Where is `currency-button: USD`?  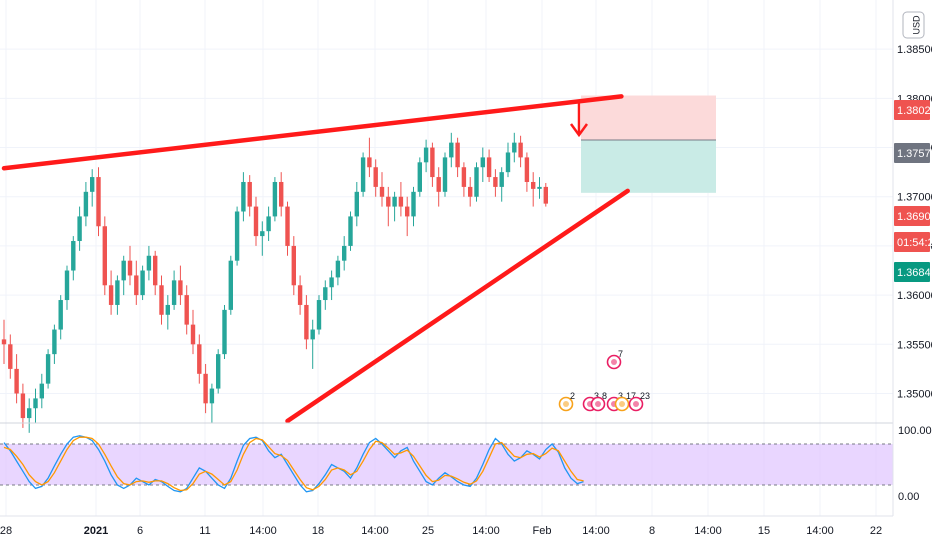
currency-button: USD is located at coordinates (913, 25).